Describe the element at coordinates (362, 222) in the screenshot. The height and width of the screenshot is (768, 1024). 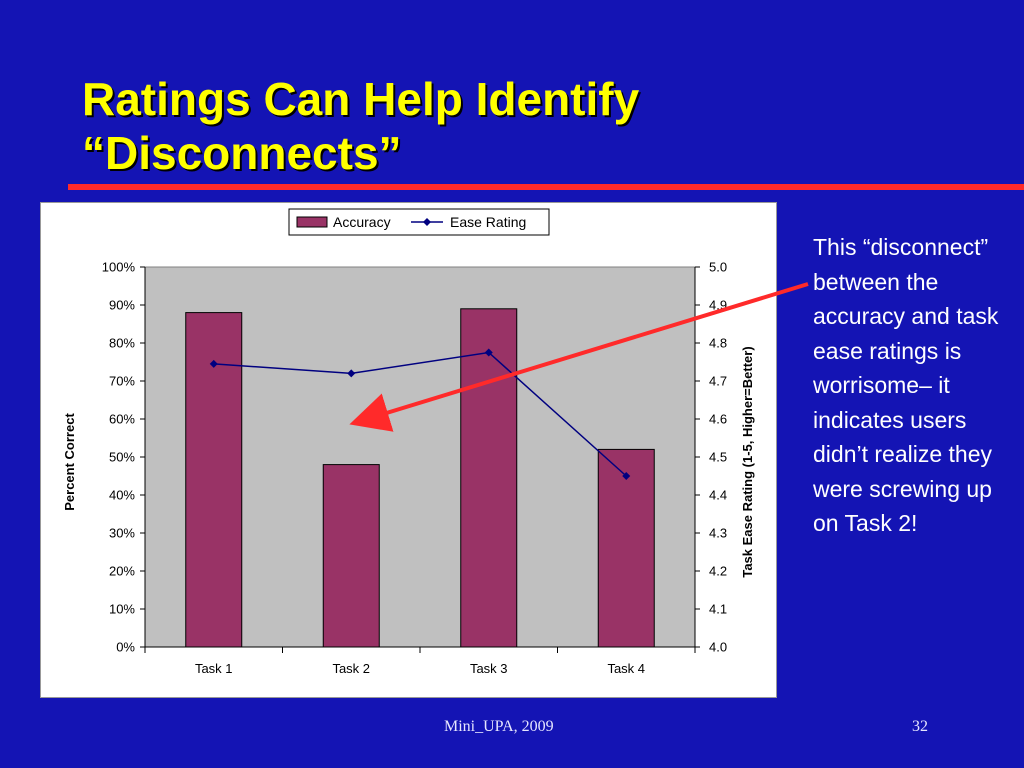
I see `legend-label-accuracy: Accuracy` at that location.